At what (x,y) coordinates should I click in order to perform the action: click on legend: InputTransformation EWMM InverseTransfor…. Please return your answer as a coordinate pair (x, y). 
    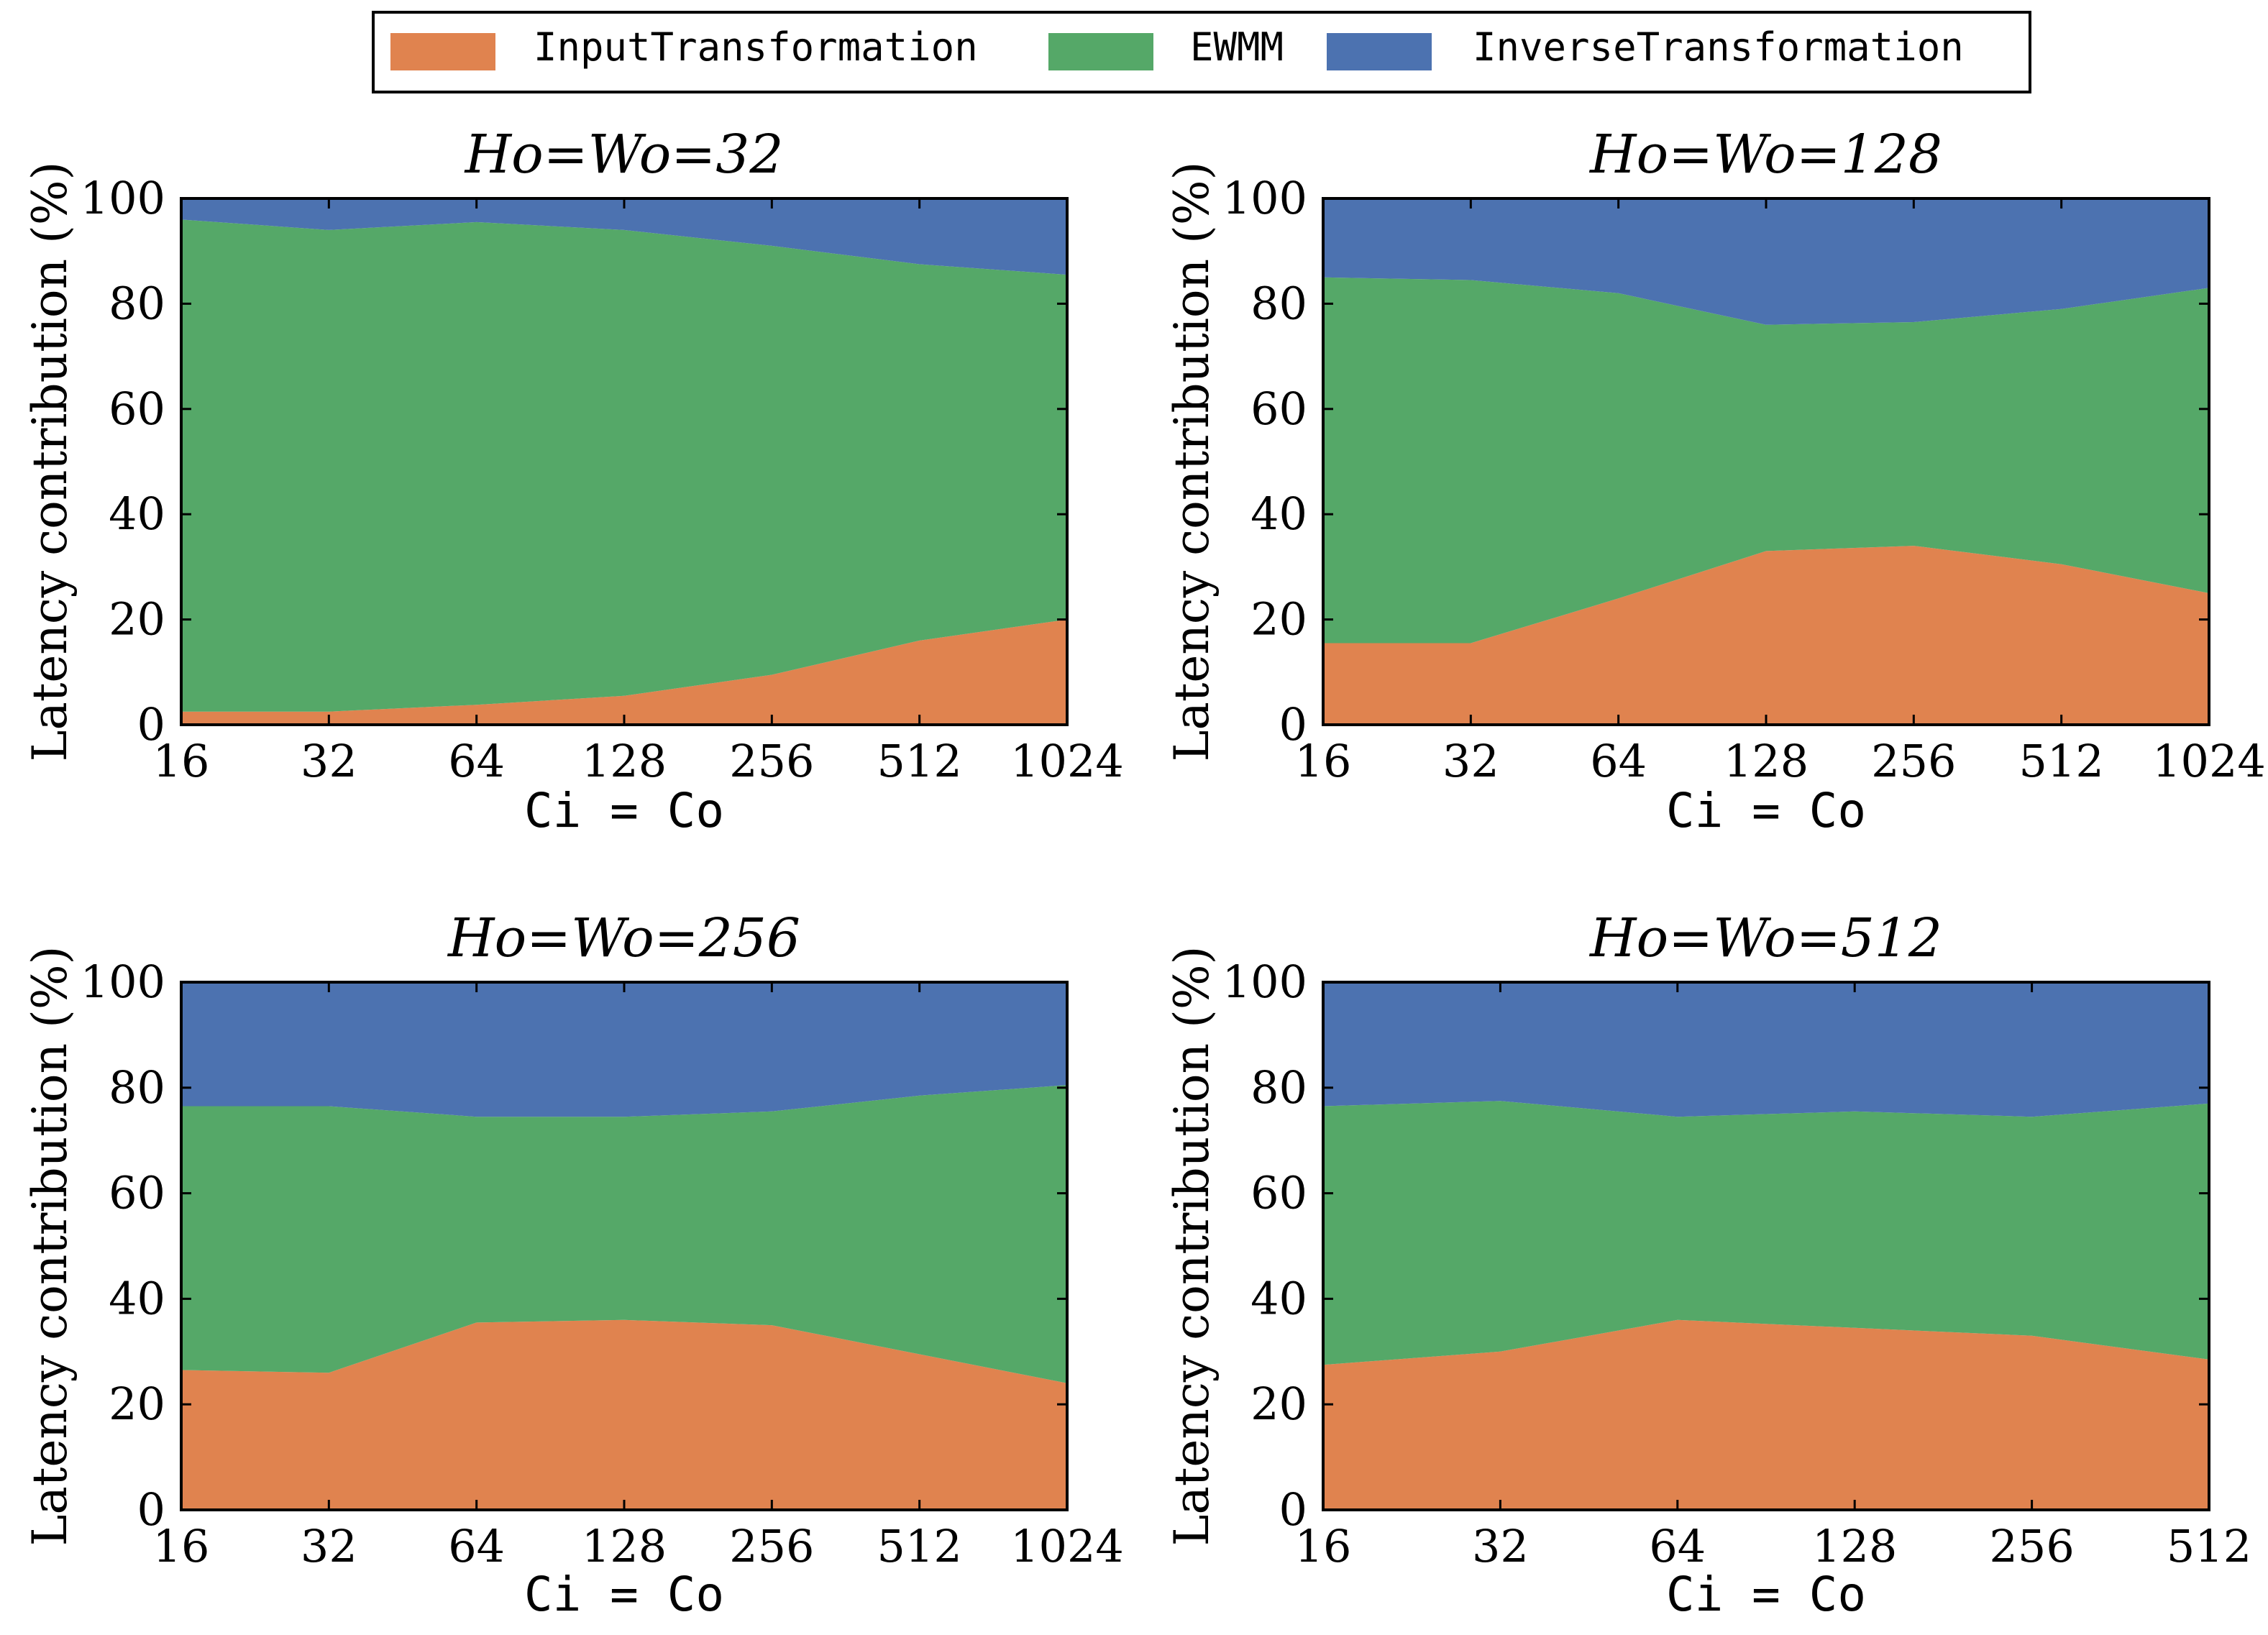
    Looking at the image, I should click on (1201, 52).